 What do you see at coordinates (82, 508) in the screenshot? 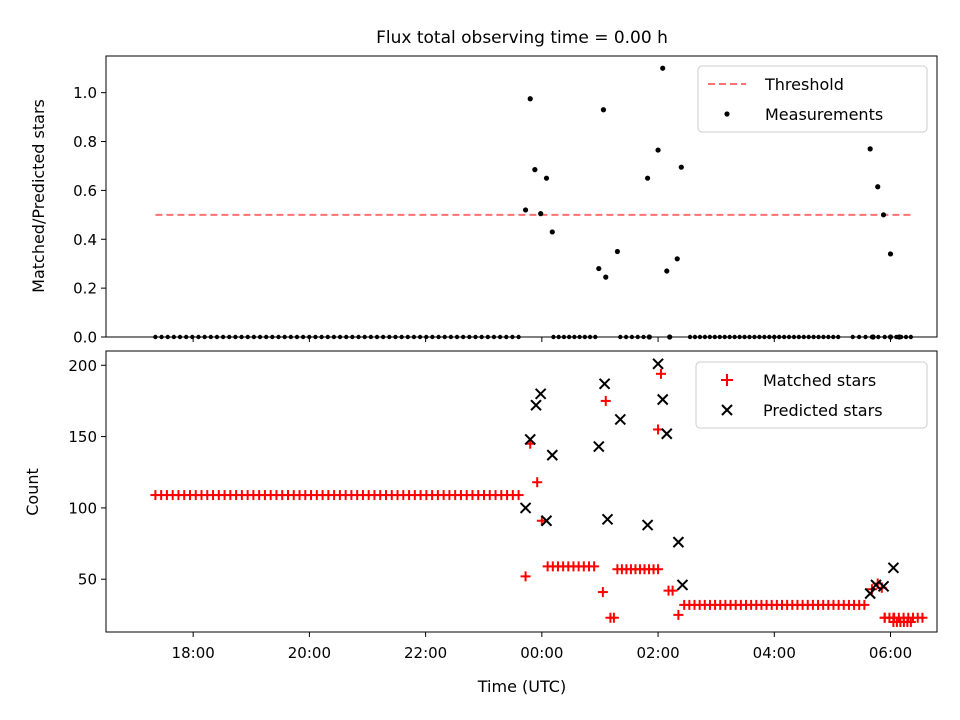
I see `bottom-y-tick-label: 100` at bounding box center [82, 508].